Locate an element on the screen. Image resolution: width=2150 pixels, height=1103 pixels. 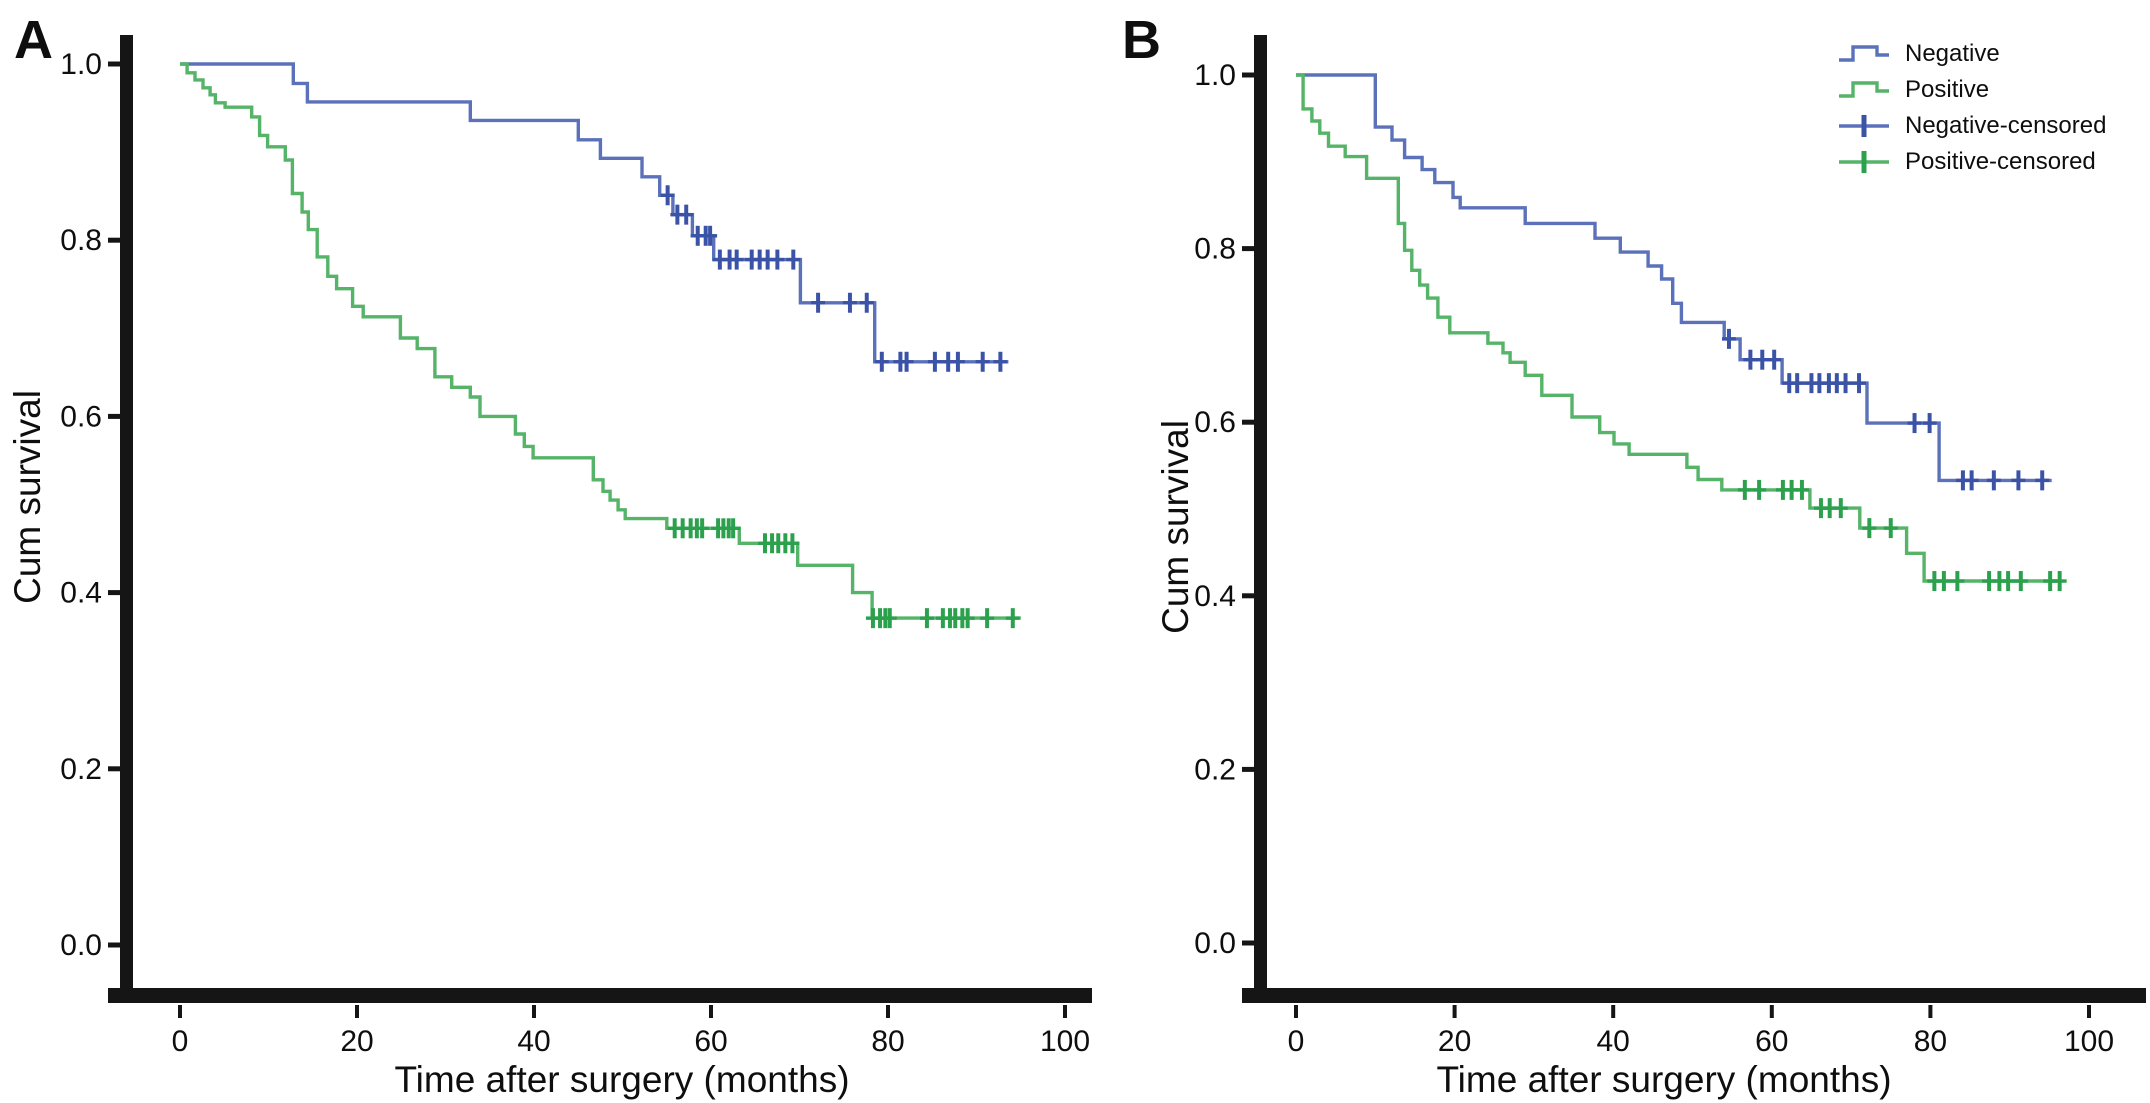
legend-item-positive: Positive is located at coordinates (1971, 90).